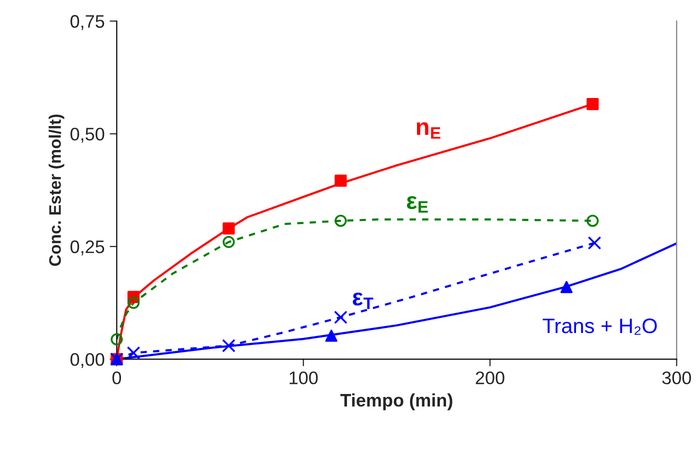 The height and width of the screenshot is (449, 699). Describe the element at coordinates (417, 204) in the screenshot. I see `text: ε$_{E}$` at that location.